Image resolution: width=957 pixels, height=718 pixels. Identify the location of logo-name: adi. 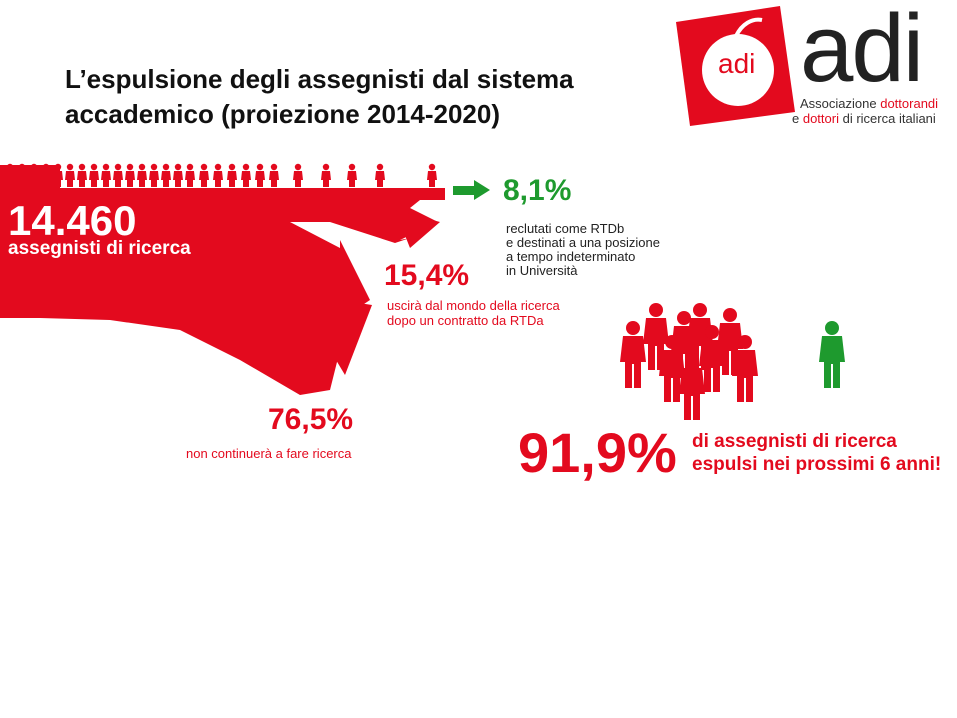
(862, 51).